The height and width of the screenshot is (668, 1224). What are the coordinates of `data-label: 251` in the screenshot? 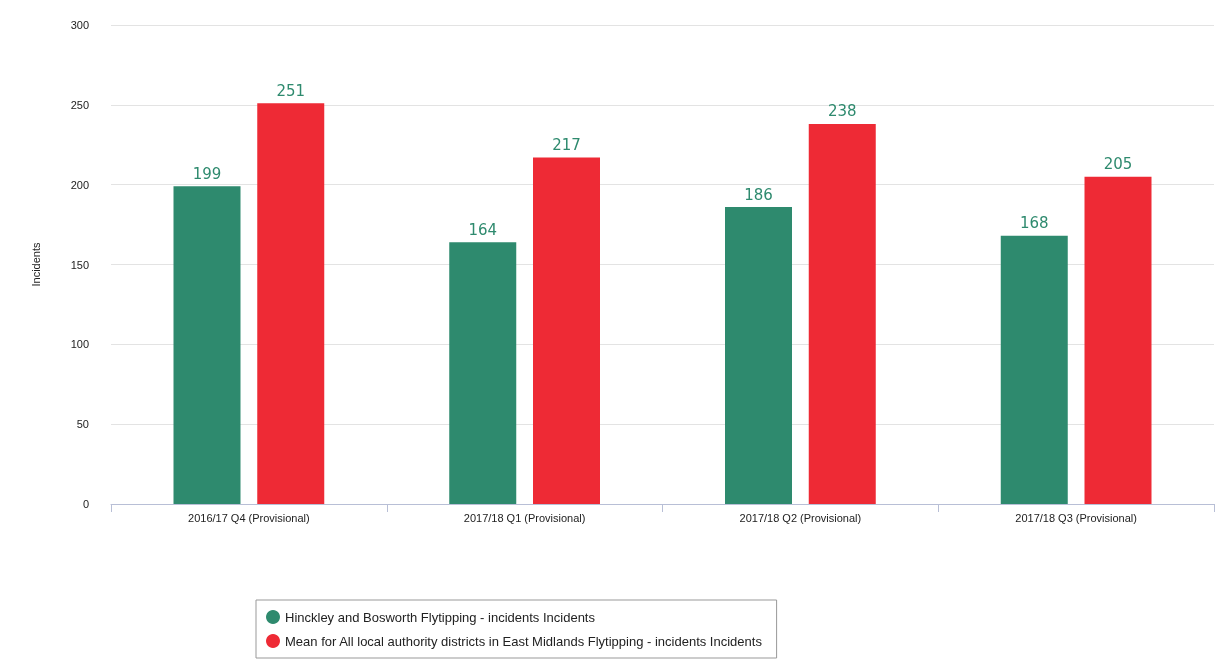 It's located at (291, 90).